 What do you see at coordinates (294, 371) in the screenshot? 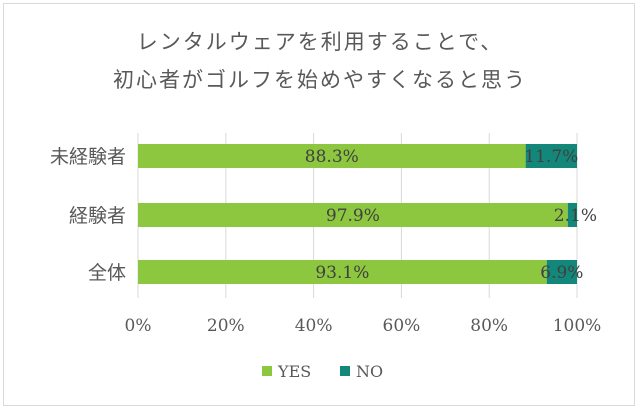
I see `legend-label-yes: YES` at bounding box center [294, 371].